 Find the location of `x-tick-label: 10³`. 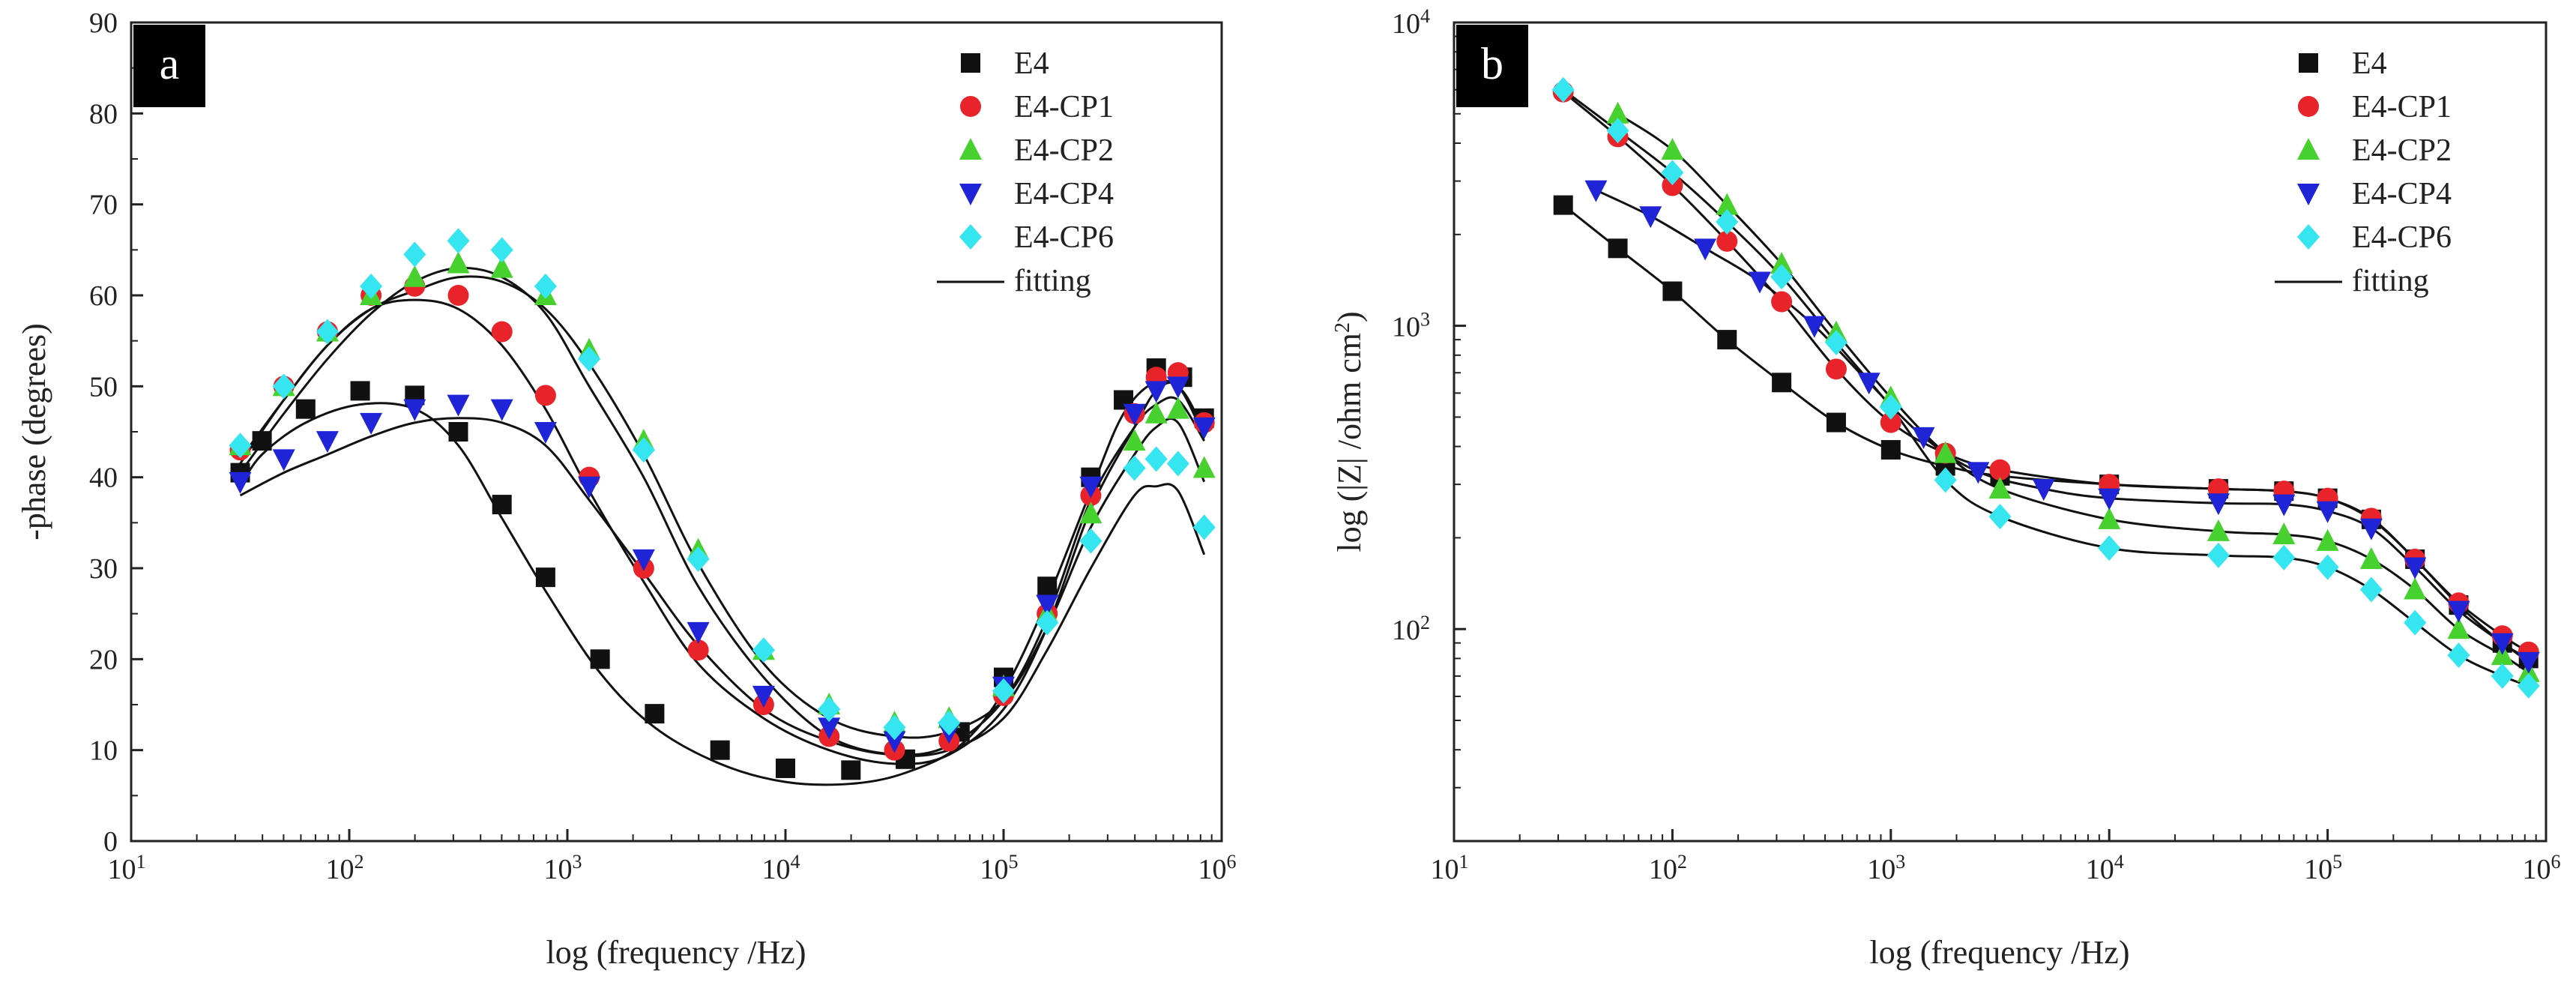

x-tick-label: 10³ is located at coordinates (563, 868).